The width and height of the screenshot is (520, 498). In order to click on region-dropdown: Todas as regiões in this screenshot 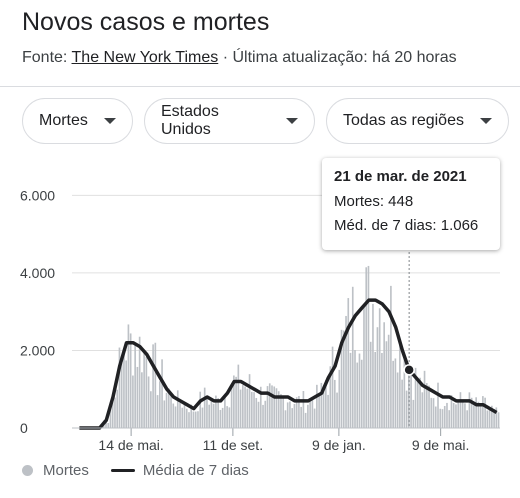, I will do `click(417, 121)`.